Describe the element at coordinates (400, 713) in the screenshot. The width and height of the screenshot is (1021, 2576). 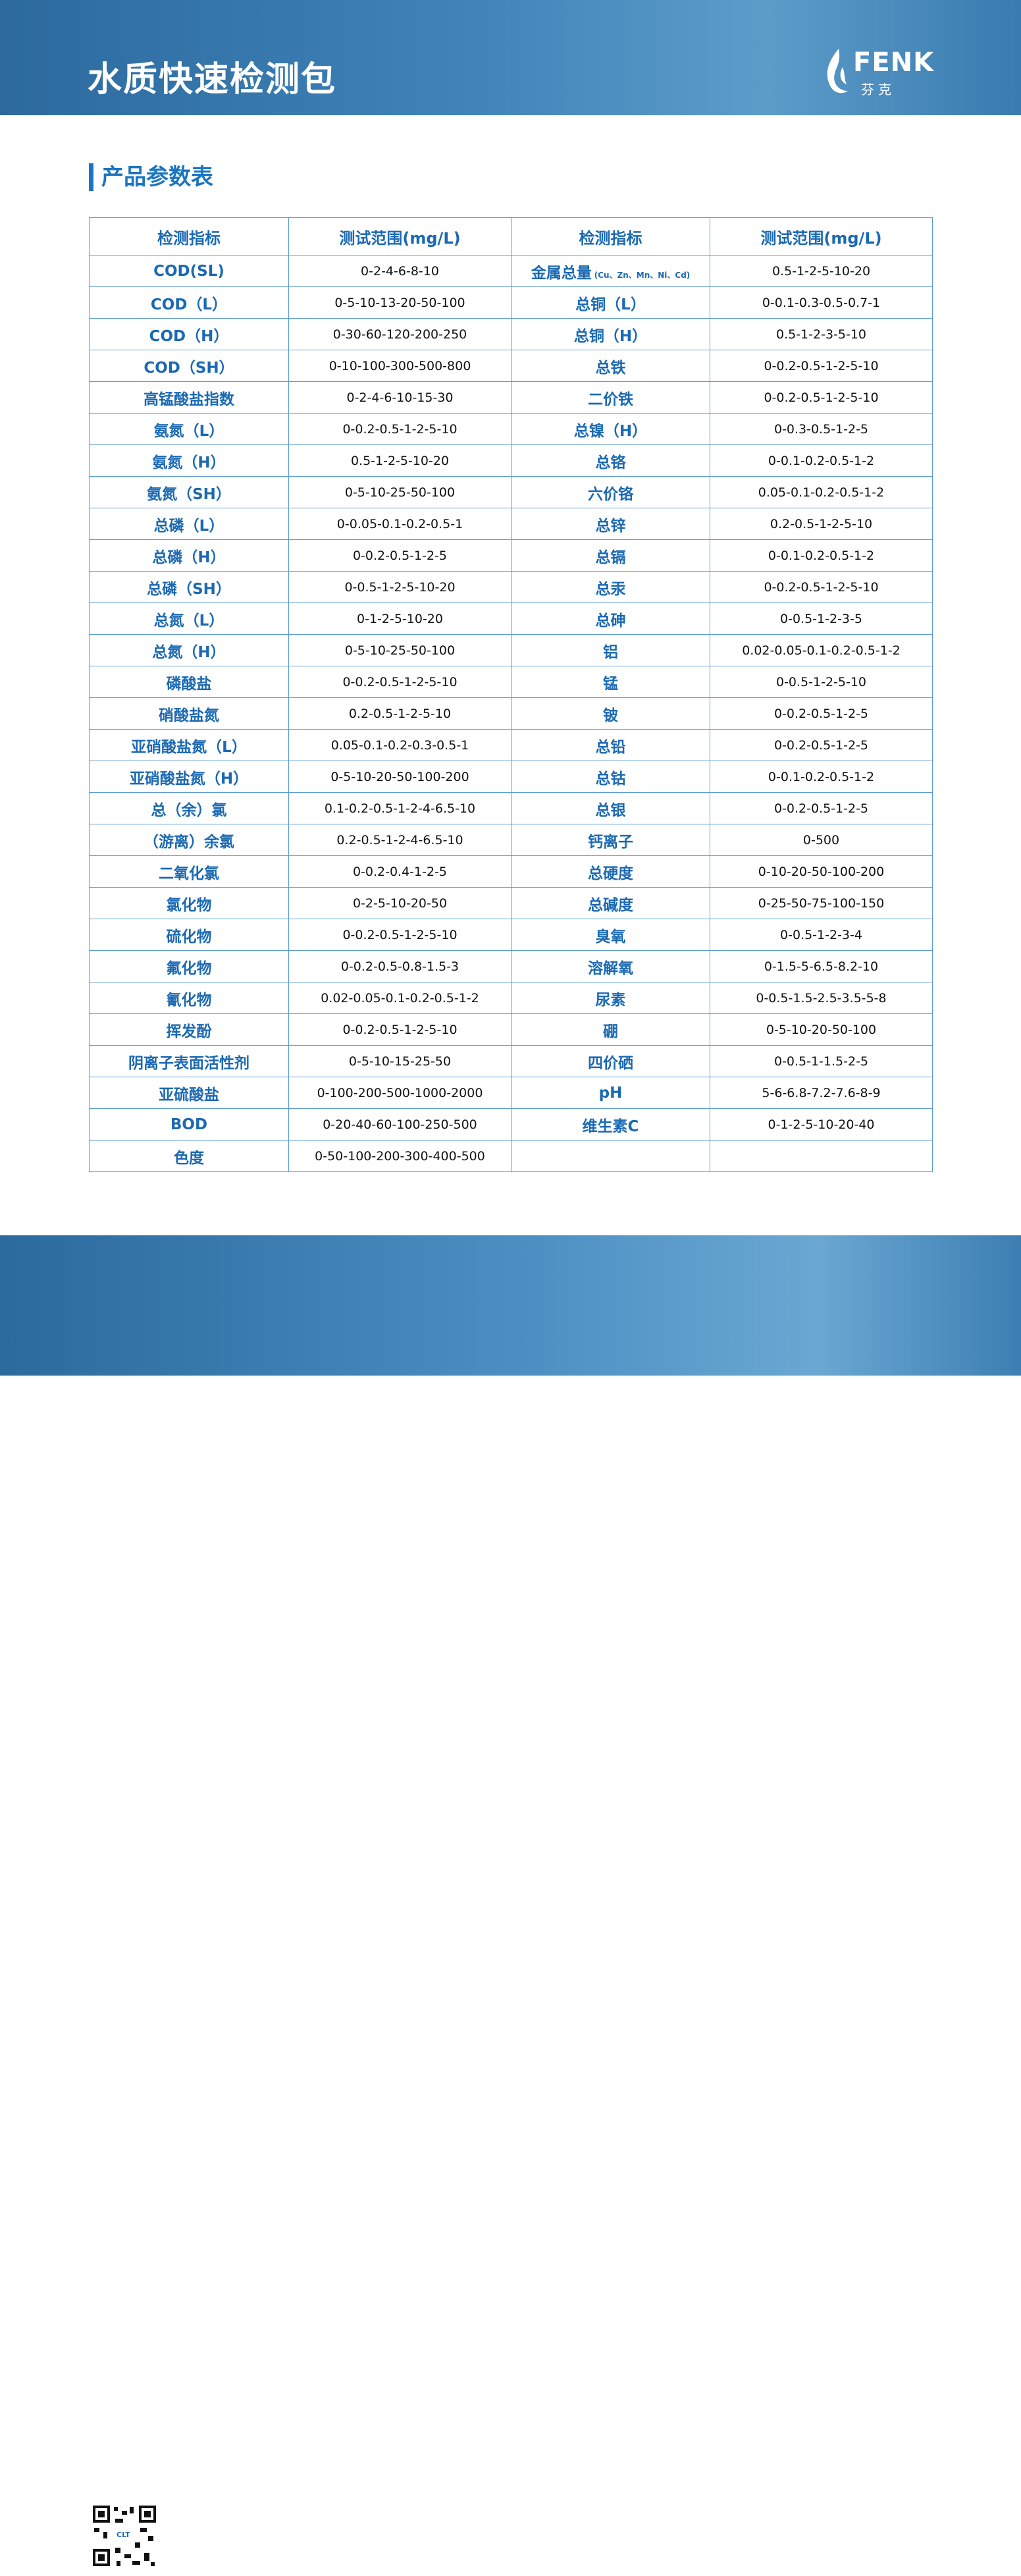
I see `range-cell: 0.2-0.5-1-2-5-10` at that location.